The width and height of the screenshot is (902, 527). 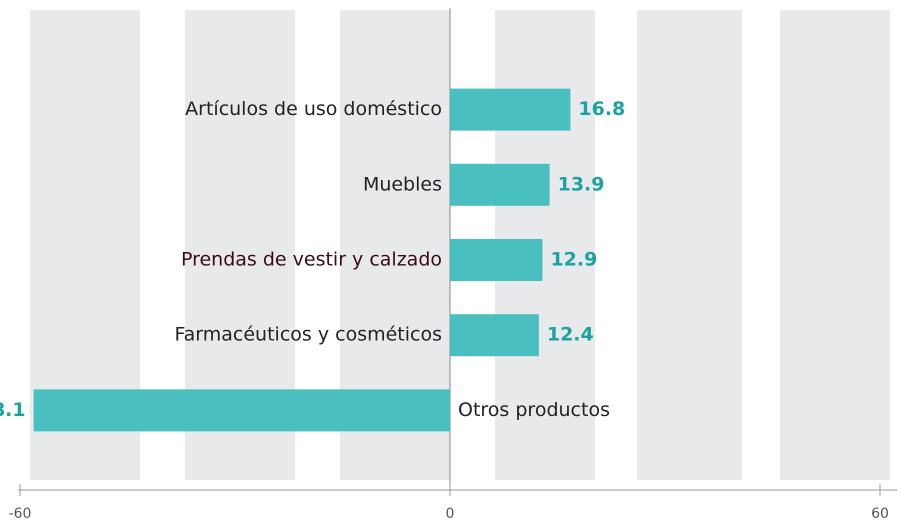 I want to click on x-tick-label: -60, so click(x=20, y=514).